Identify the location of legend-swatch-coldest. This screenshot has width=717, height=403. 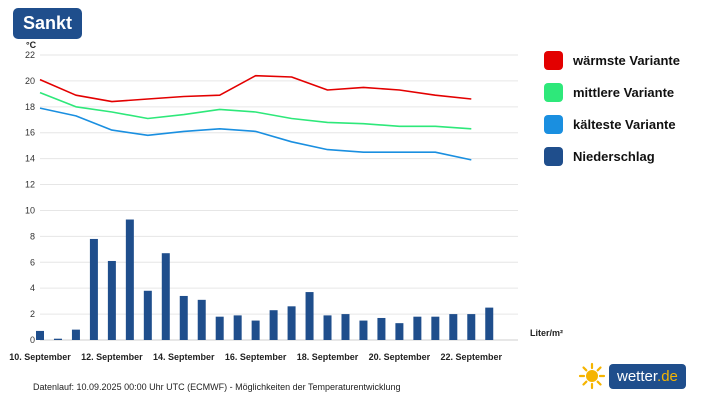
(553, 124).